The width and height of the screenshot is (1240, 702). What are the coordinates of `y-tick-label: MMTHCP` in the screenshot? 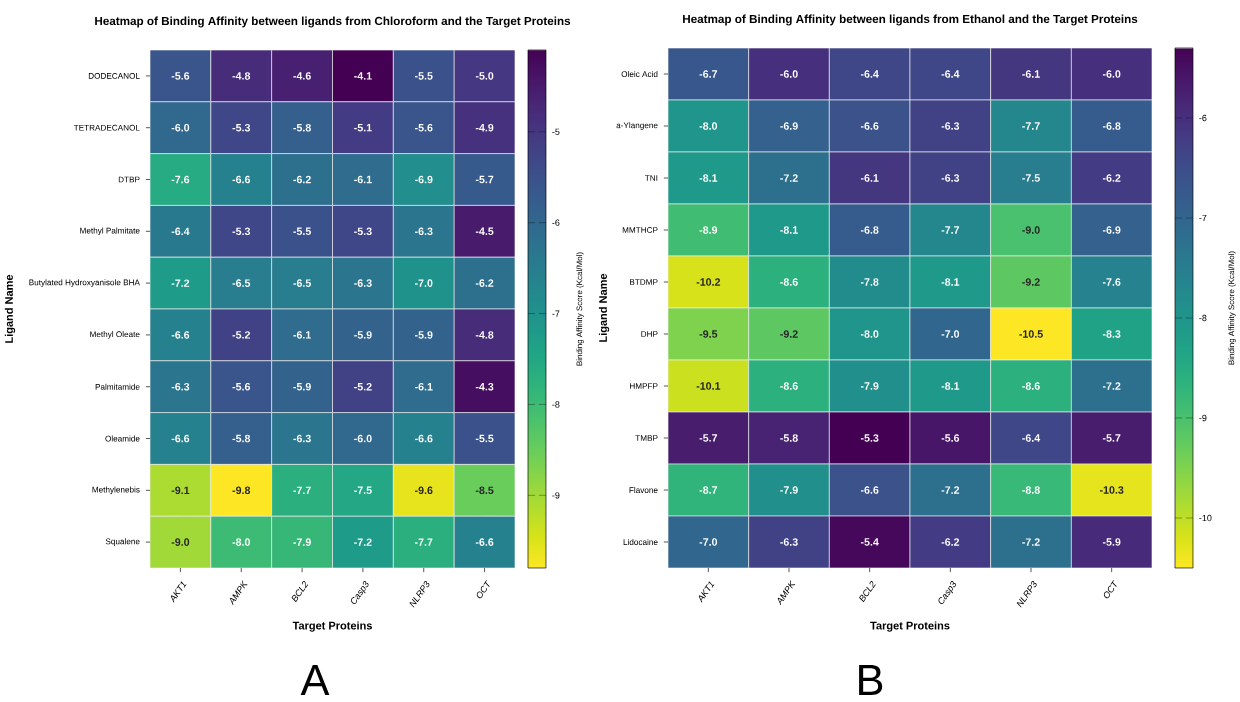 It's located at (640, 230).